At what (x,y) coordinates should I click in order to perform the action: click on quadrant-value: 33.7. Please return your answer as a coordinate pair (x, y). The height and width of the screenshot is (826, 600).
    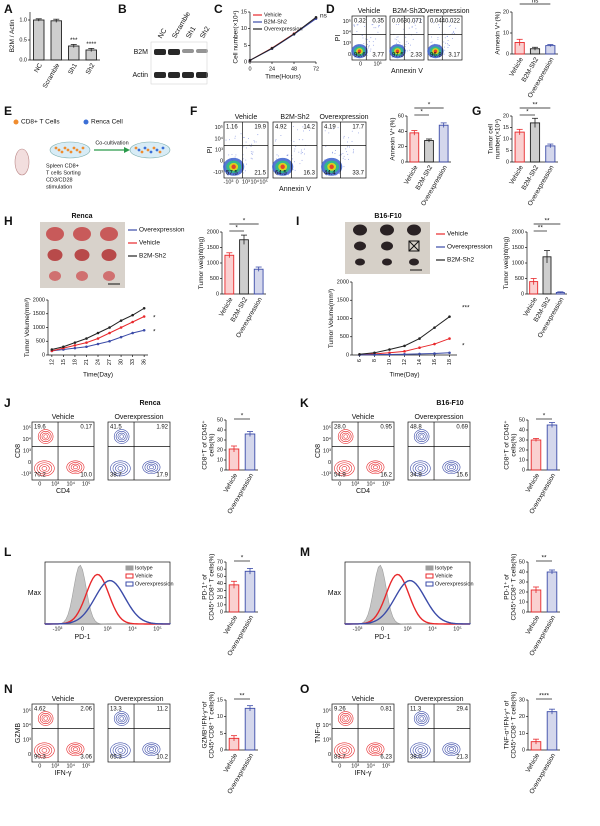
    Looking at the image, I should click on (358, 174).